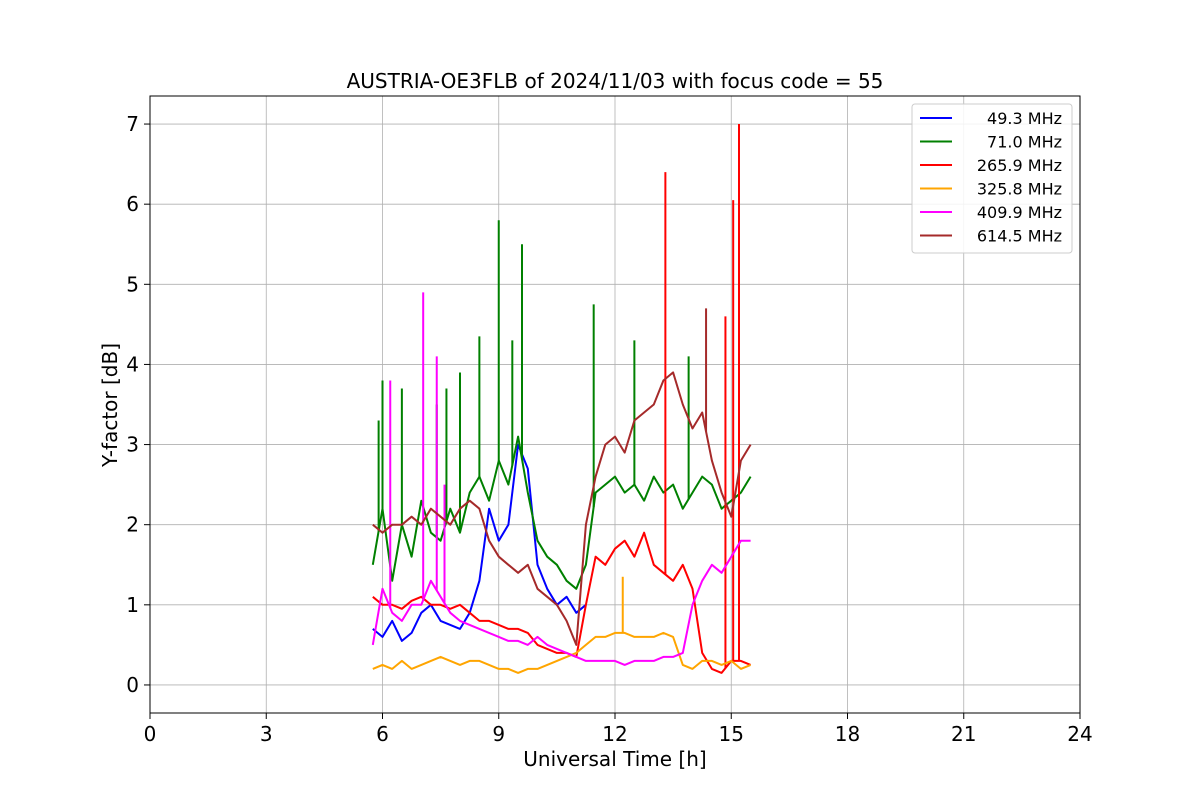 This screenshot has height=800, width=1200. I want to click on x-tick-label: 12, so click(614, 734).